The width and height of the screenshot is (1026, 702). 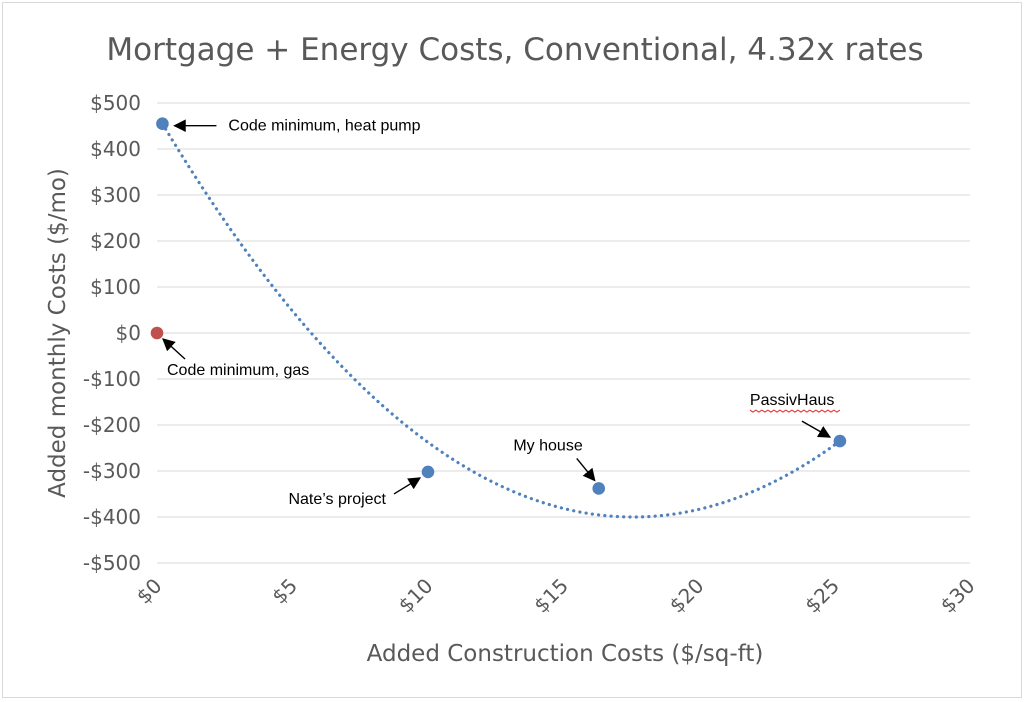 What do you see at coordinates (822, 596) in the screenshot?
I see `x-tick-label: $25` at bounding box center [822, 596].